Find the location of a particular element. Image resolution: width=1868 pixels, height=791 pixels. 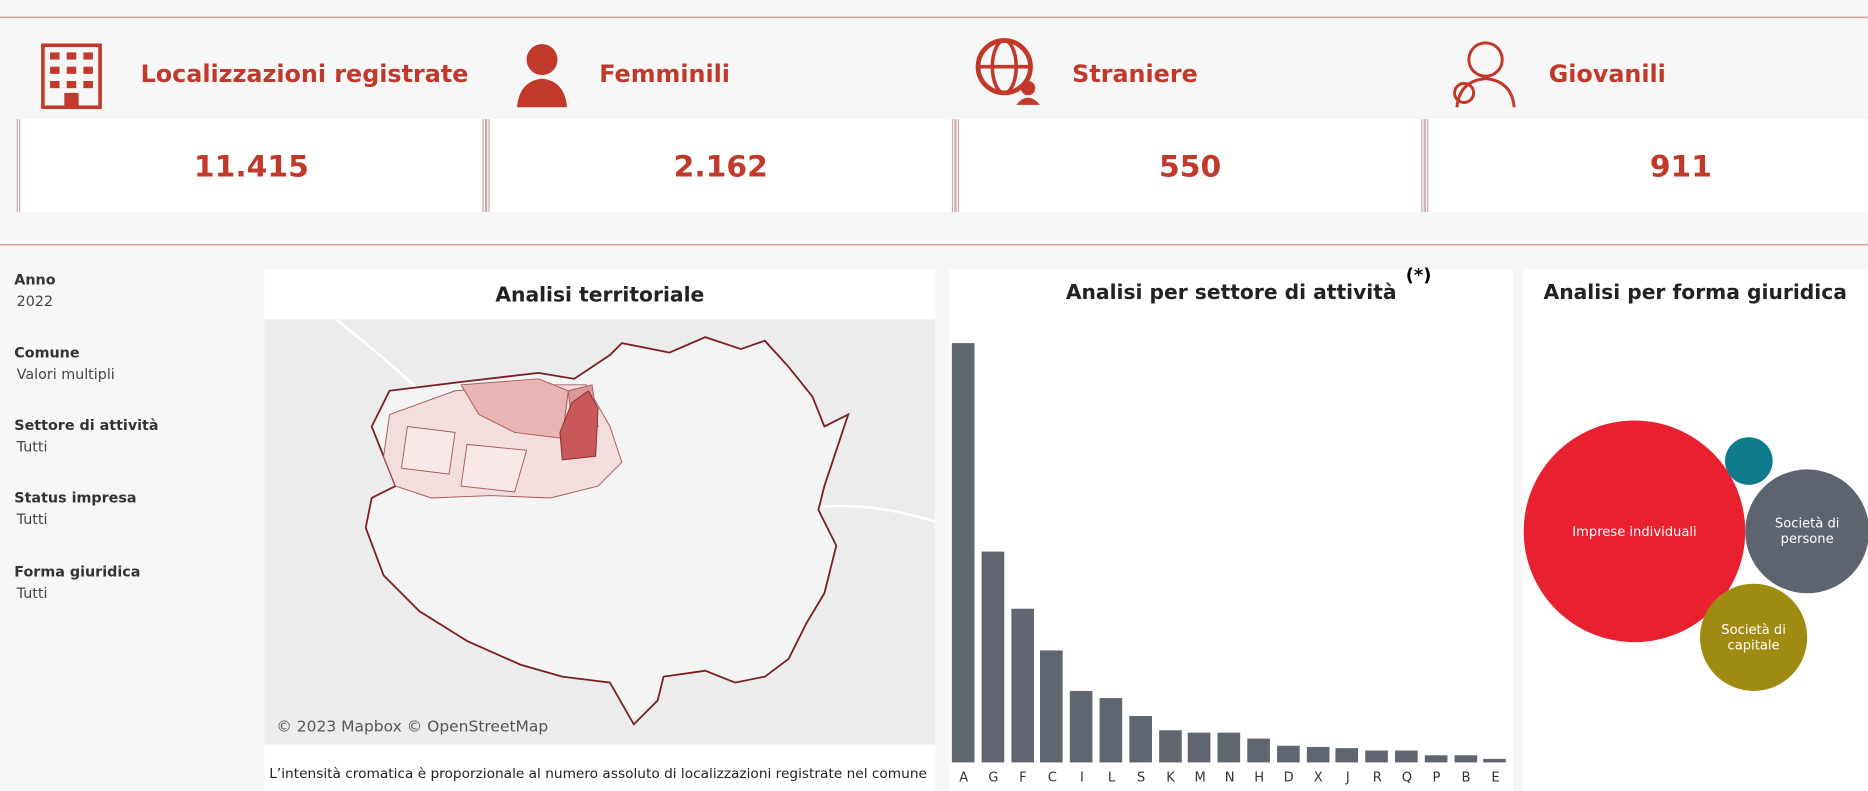

bubble is located at coordinates (1749, 461).